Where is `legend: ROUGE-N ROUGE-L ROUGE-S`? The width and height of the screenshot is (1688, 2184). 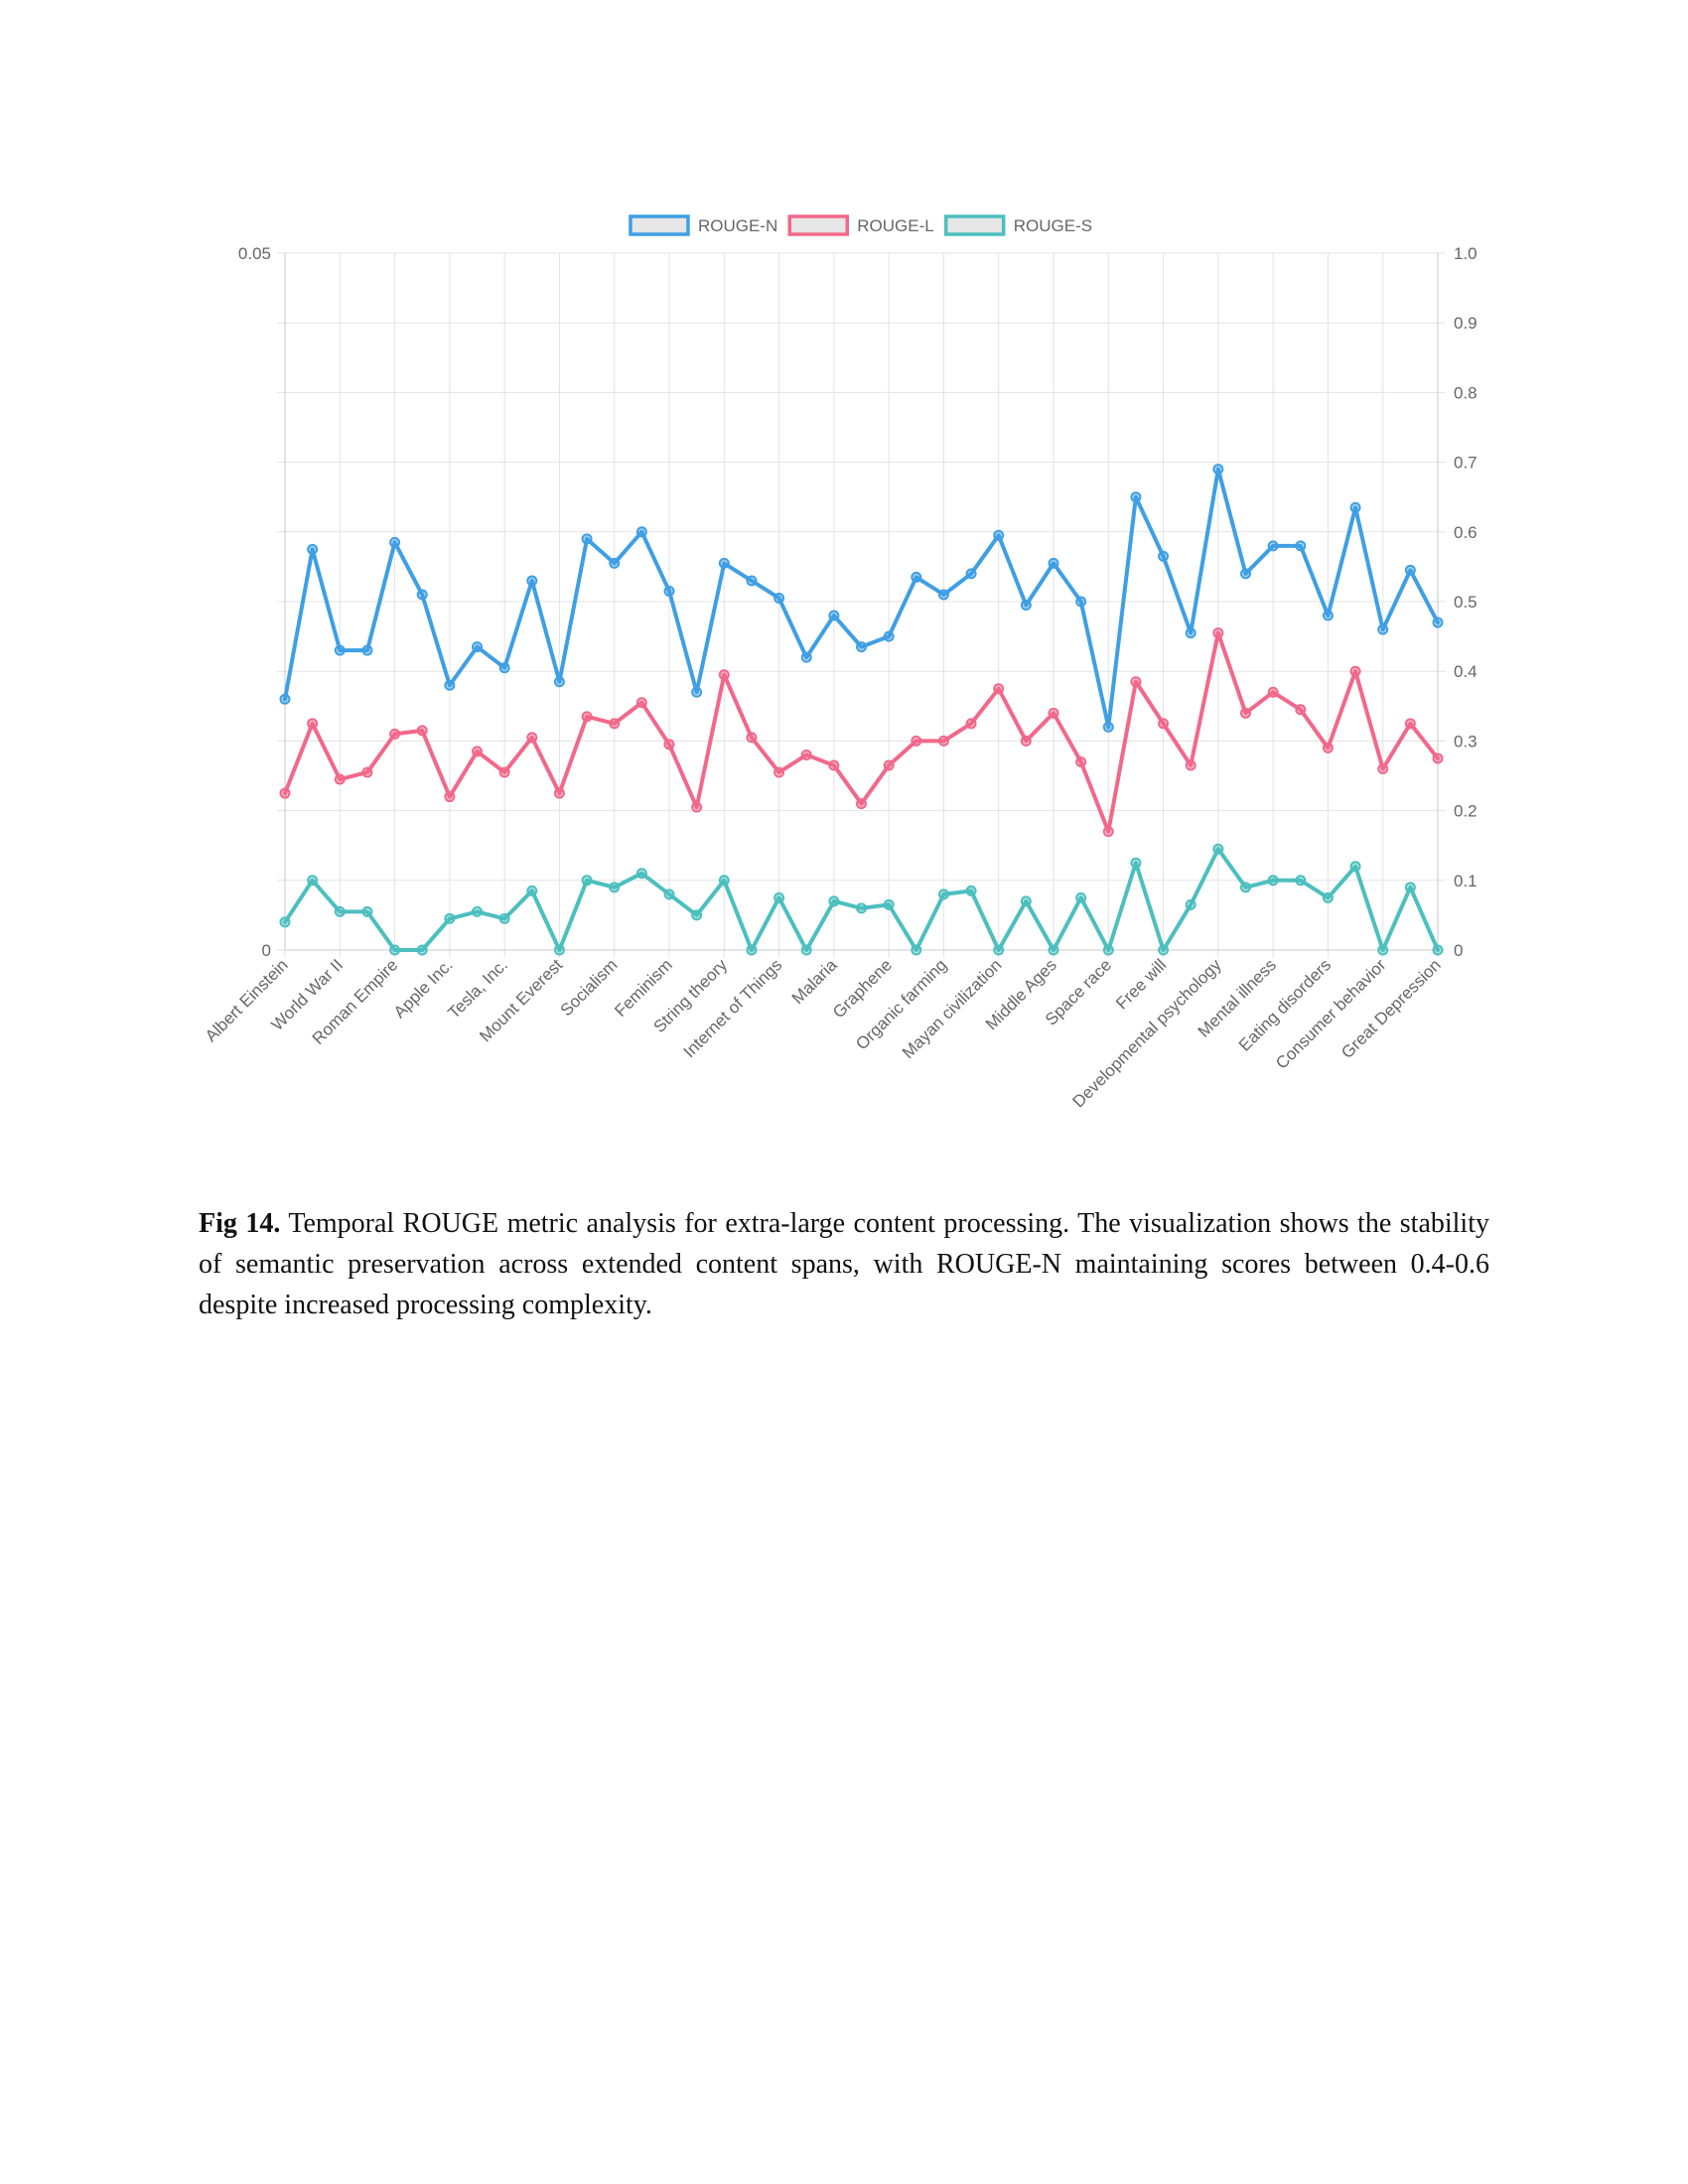
legend: ROUGE-N ROUGE-L ROUGE-S is located at coordinates (860, 225).